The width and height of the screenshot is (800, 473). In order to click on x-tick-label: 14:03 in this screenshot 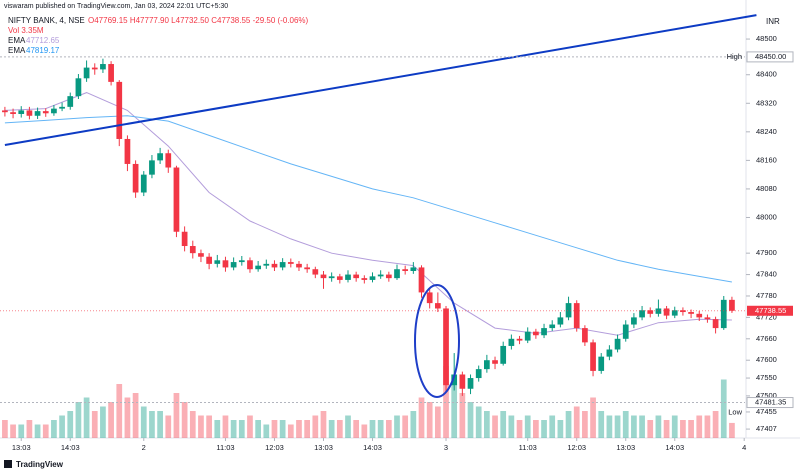, I will do `click(70, 447)`.